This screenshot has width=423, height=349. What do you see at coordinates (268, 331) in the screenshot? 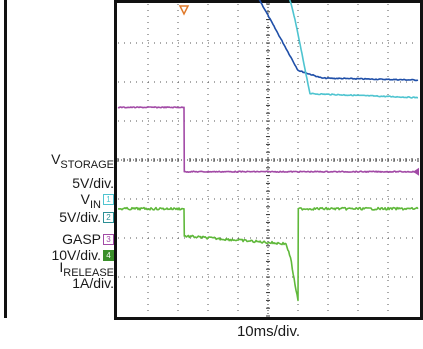
I see `time-scale-label: 10ms/div.` at bounding box center [268, 331].